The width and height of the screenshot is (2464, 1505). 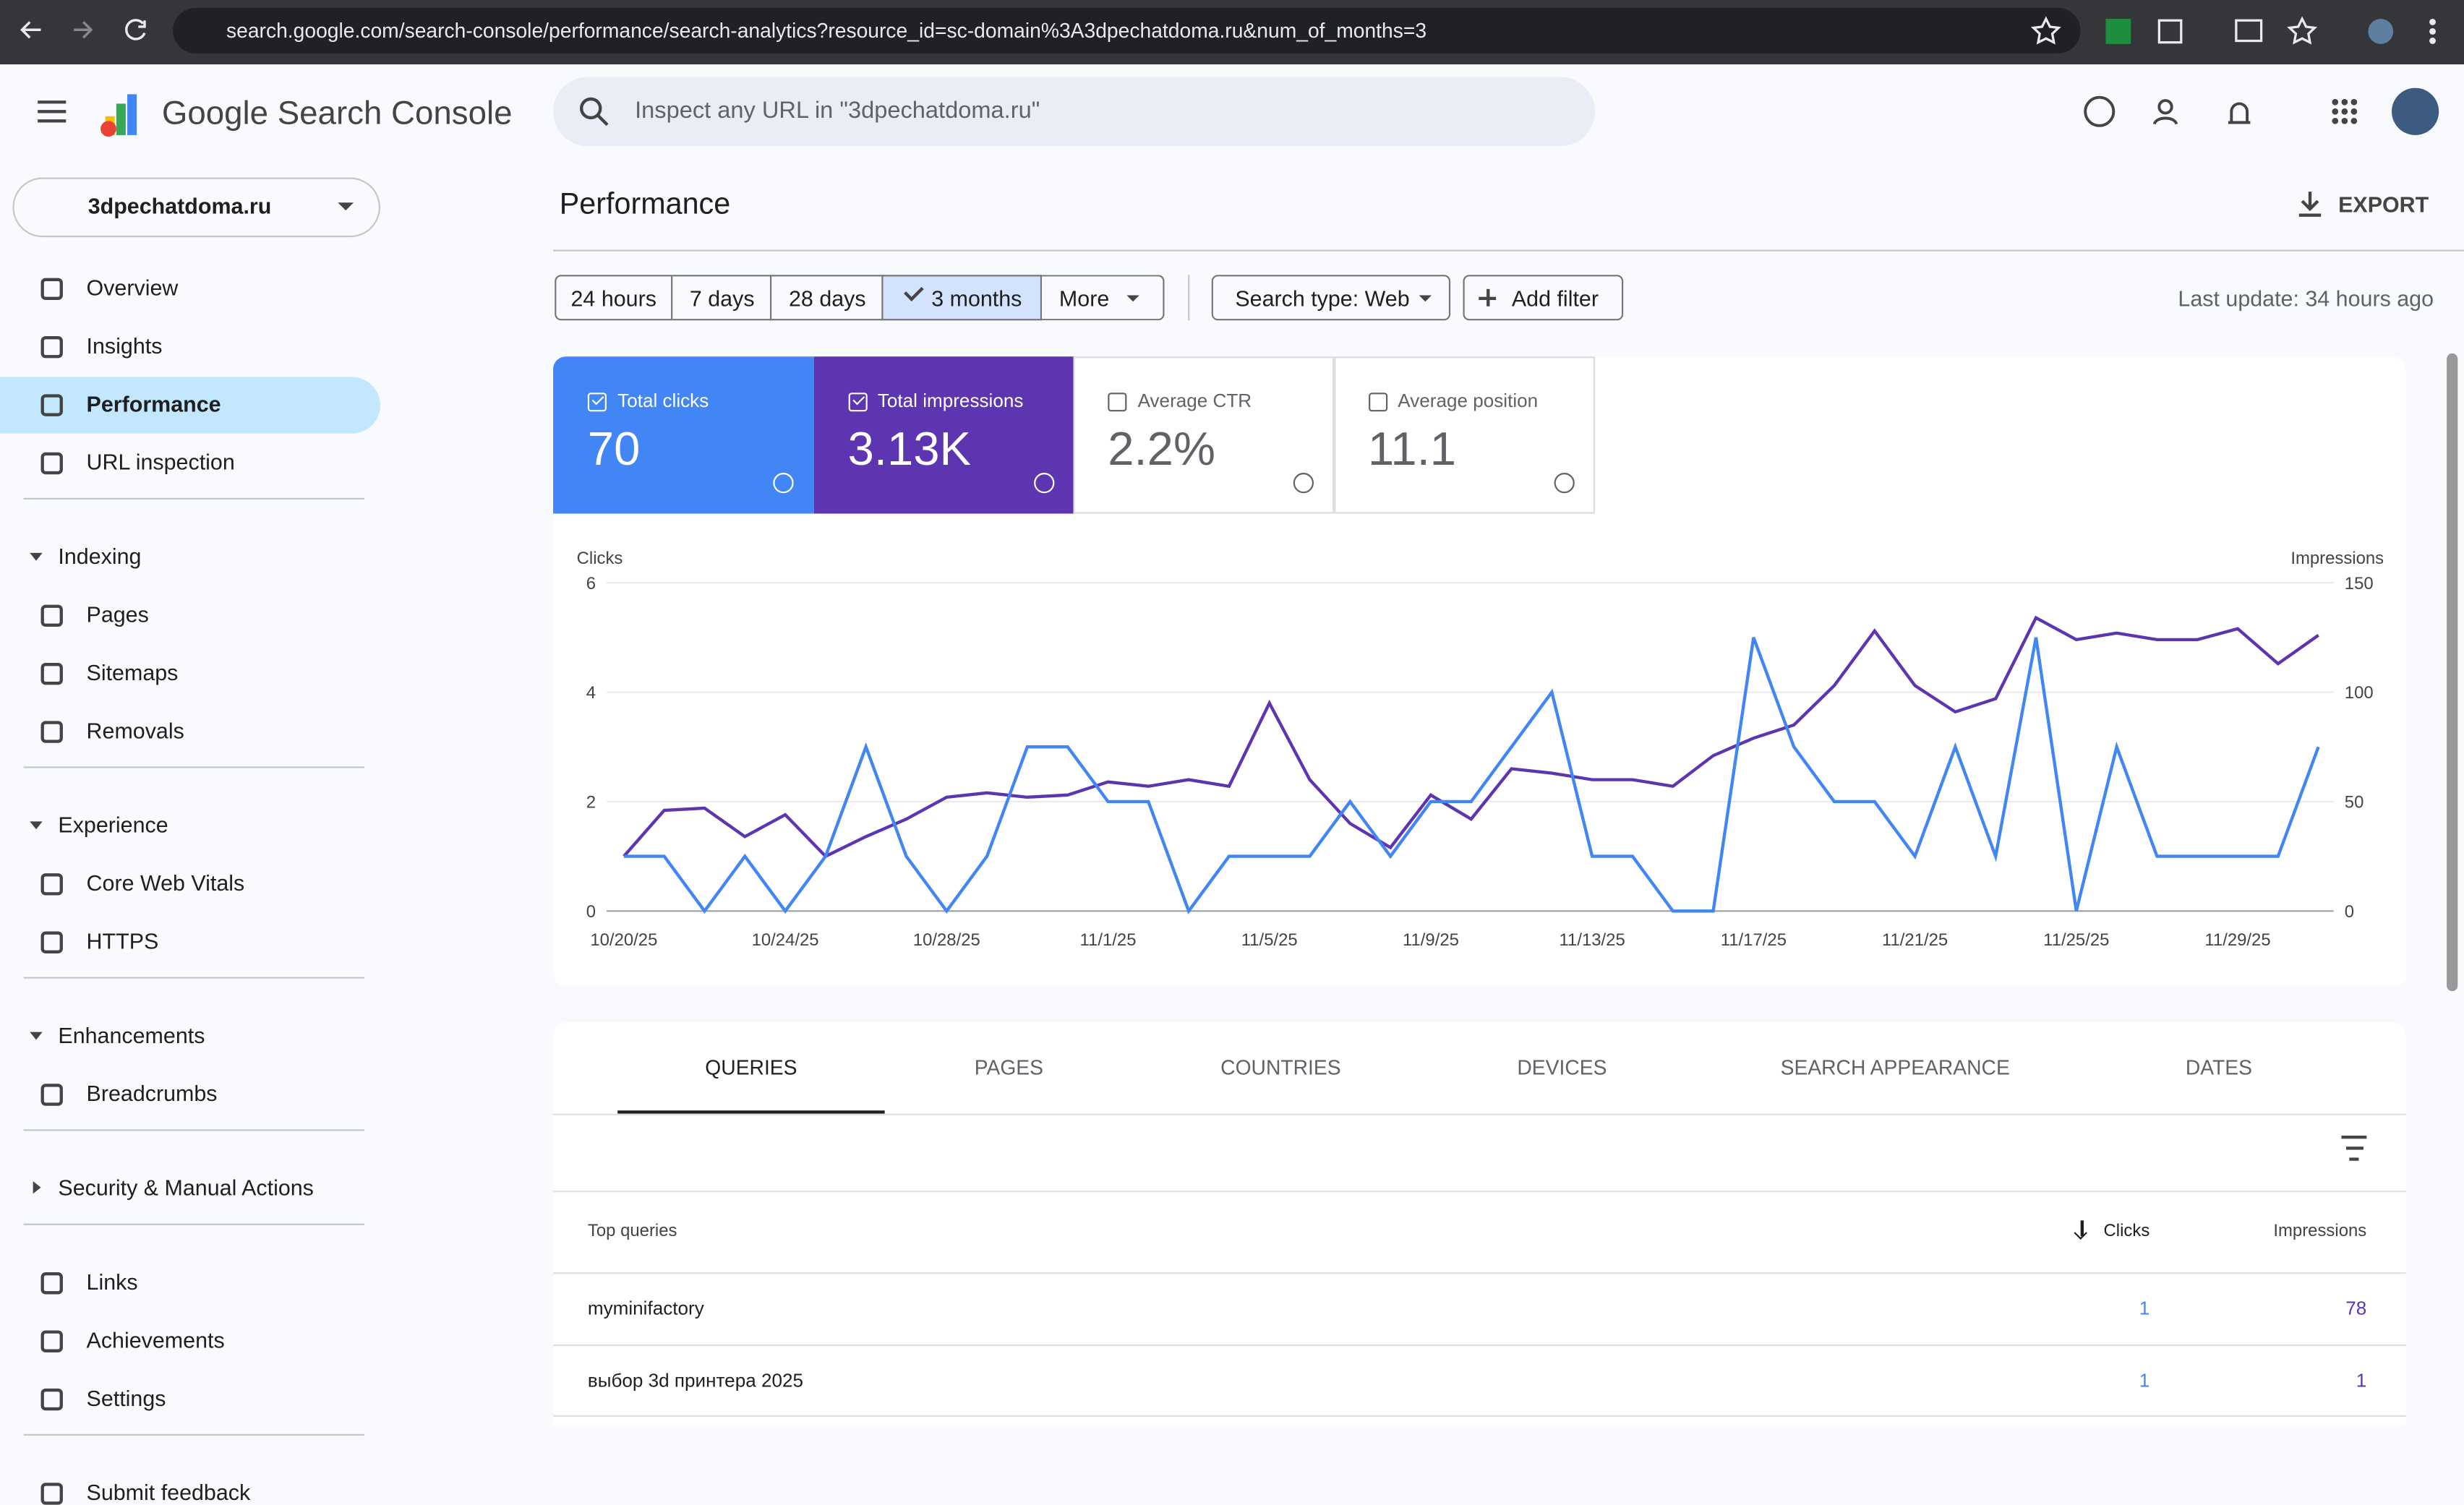 I want to click on x-tick-label: 10/20/25, so click(x=623, y=940).